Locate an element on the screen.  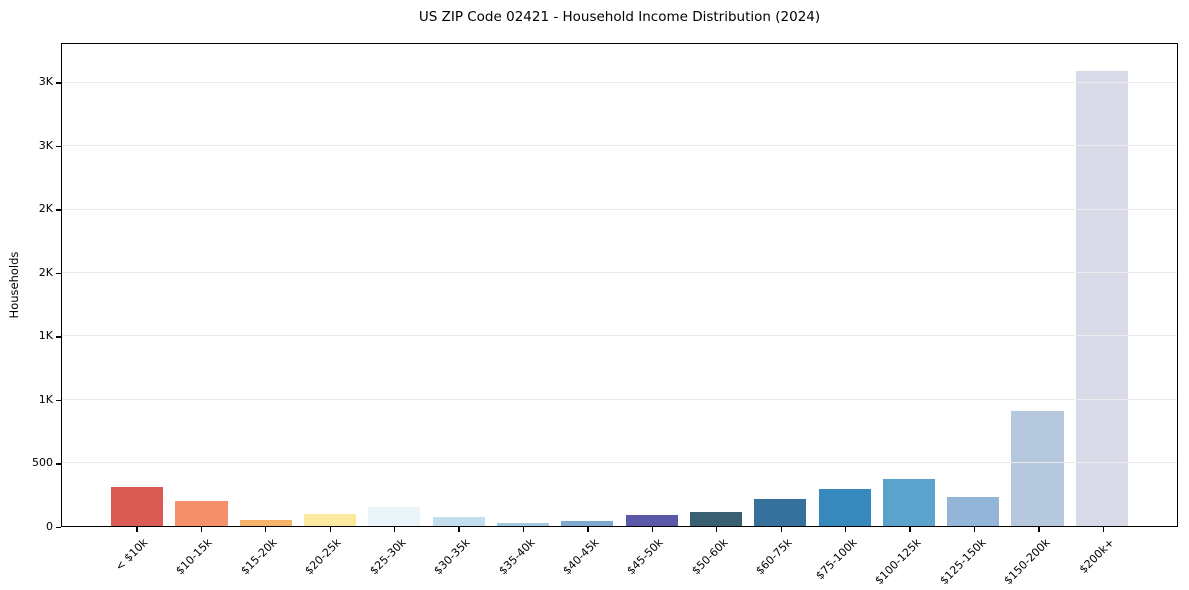
x-tick-label: $75-100k is located at coordinates (836, 559).